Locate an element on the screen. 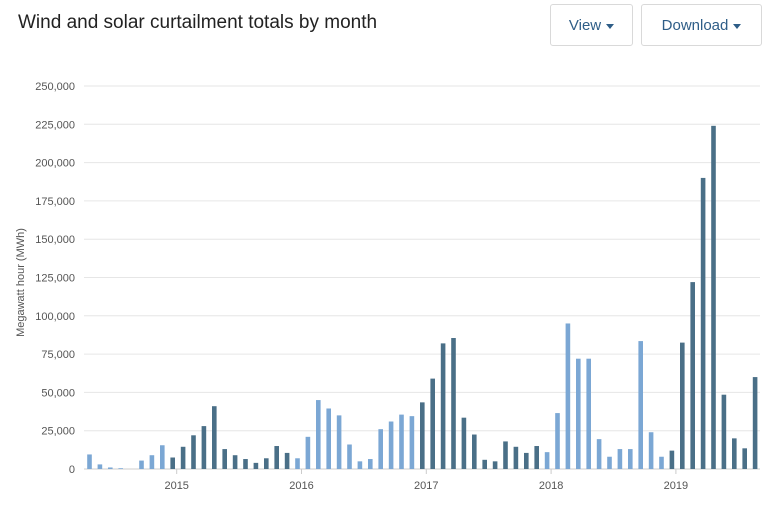 The image size is (782, 514). y-tick-label: 0 is located at coordinates (72, 470).